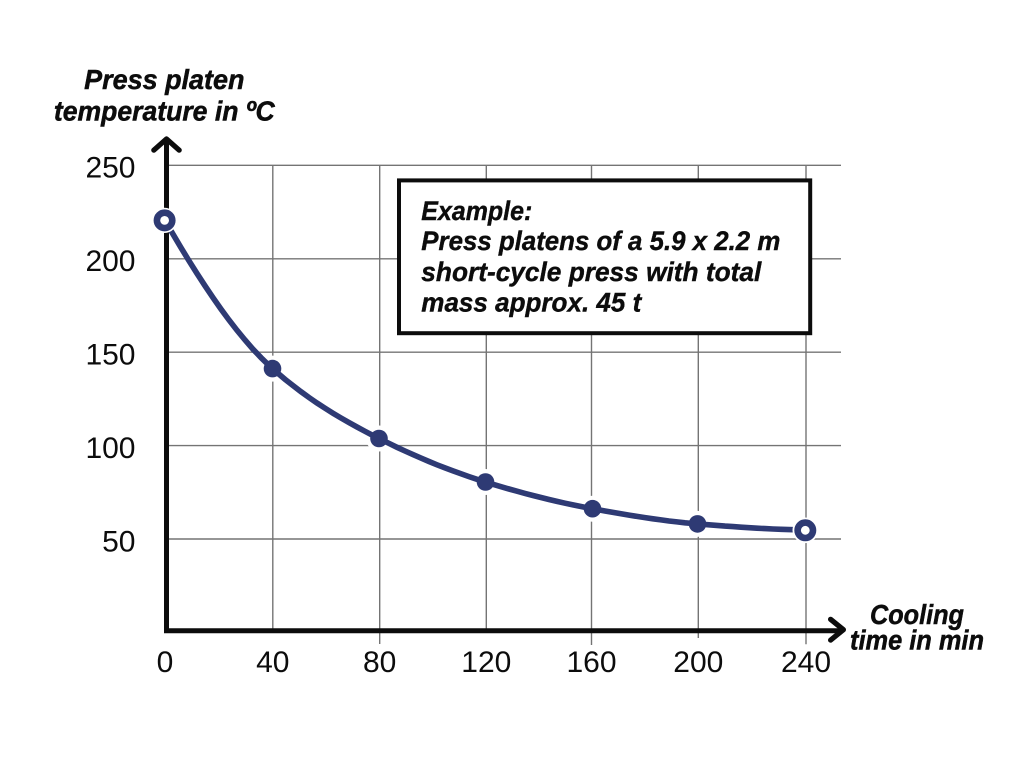 This screenshot has height=775, width=1030. Describe the element at coordinates (917, 614) in the screenshot. I see `svg-text: Cooling` at that location.